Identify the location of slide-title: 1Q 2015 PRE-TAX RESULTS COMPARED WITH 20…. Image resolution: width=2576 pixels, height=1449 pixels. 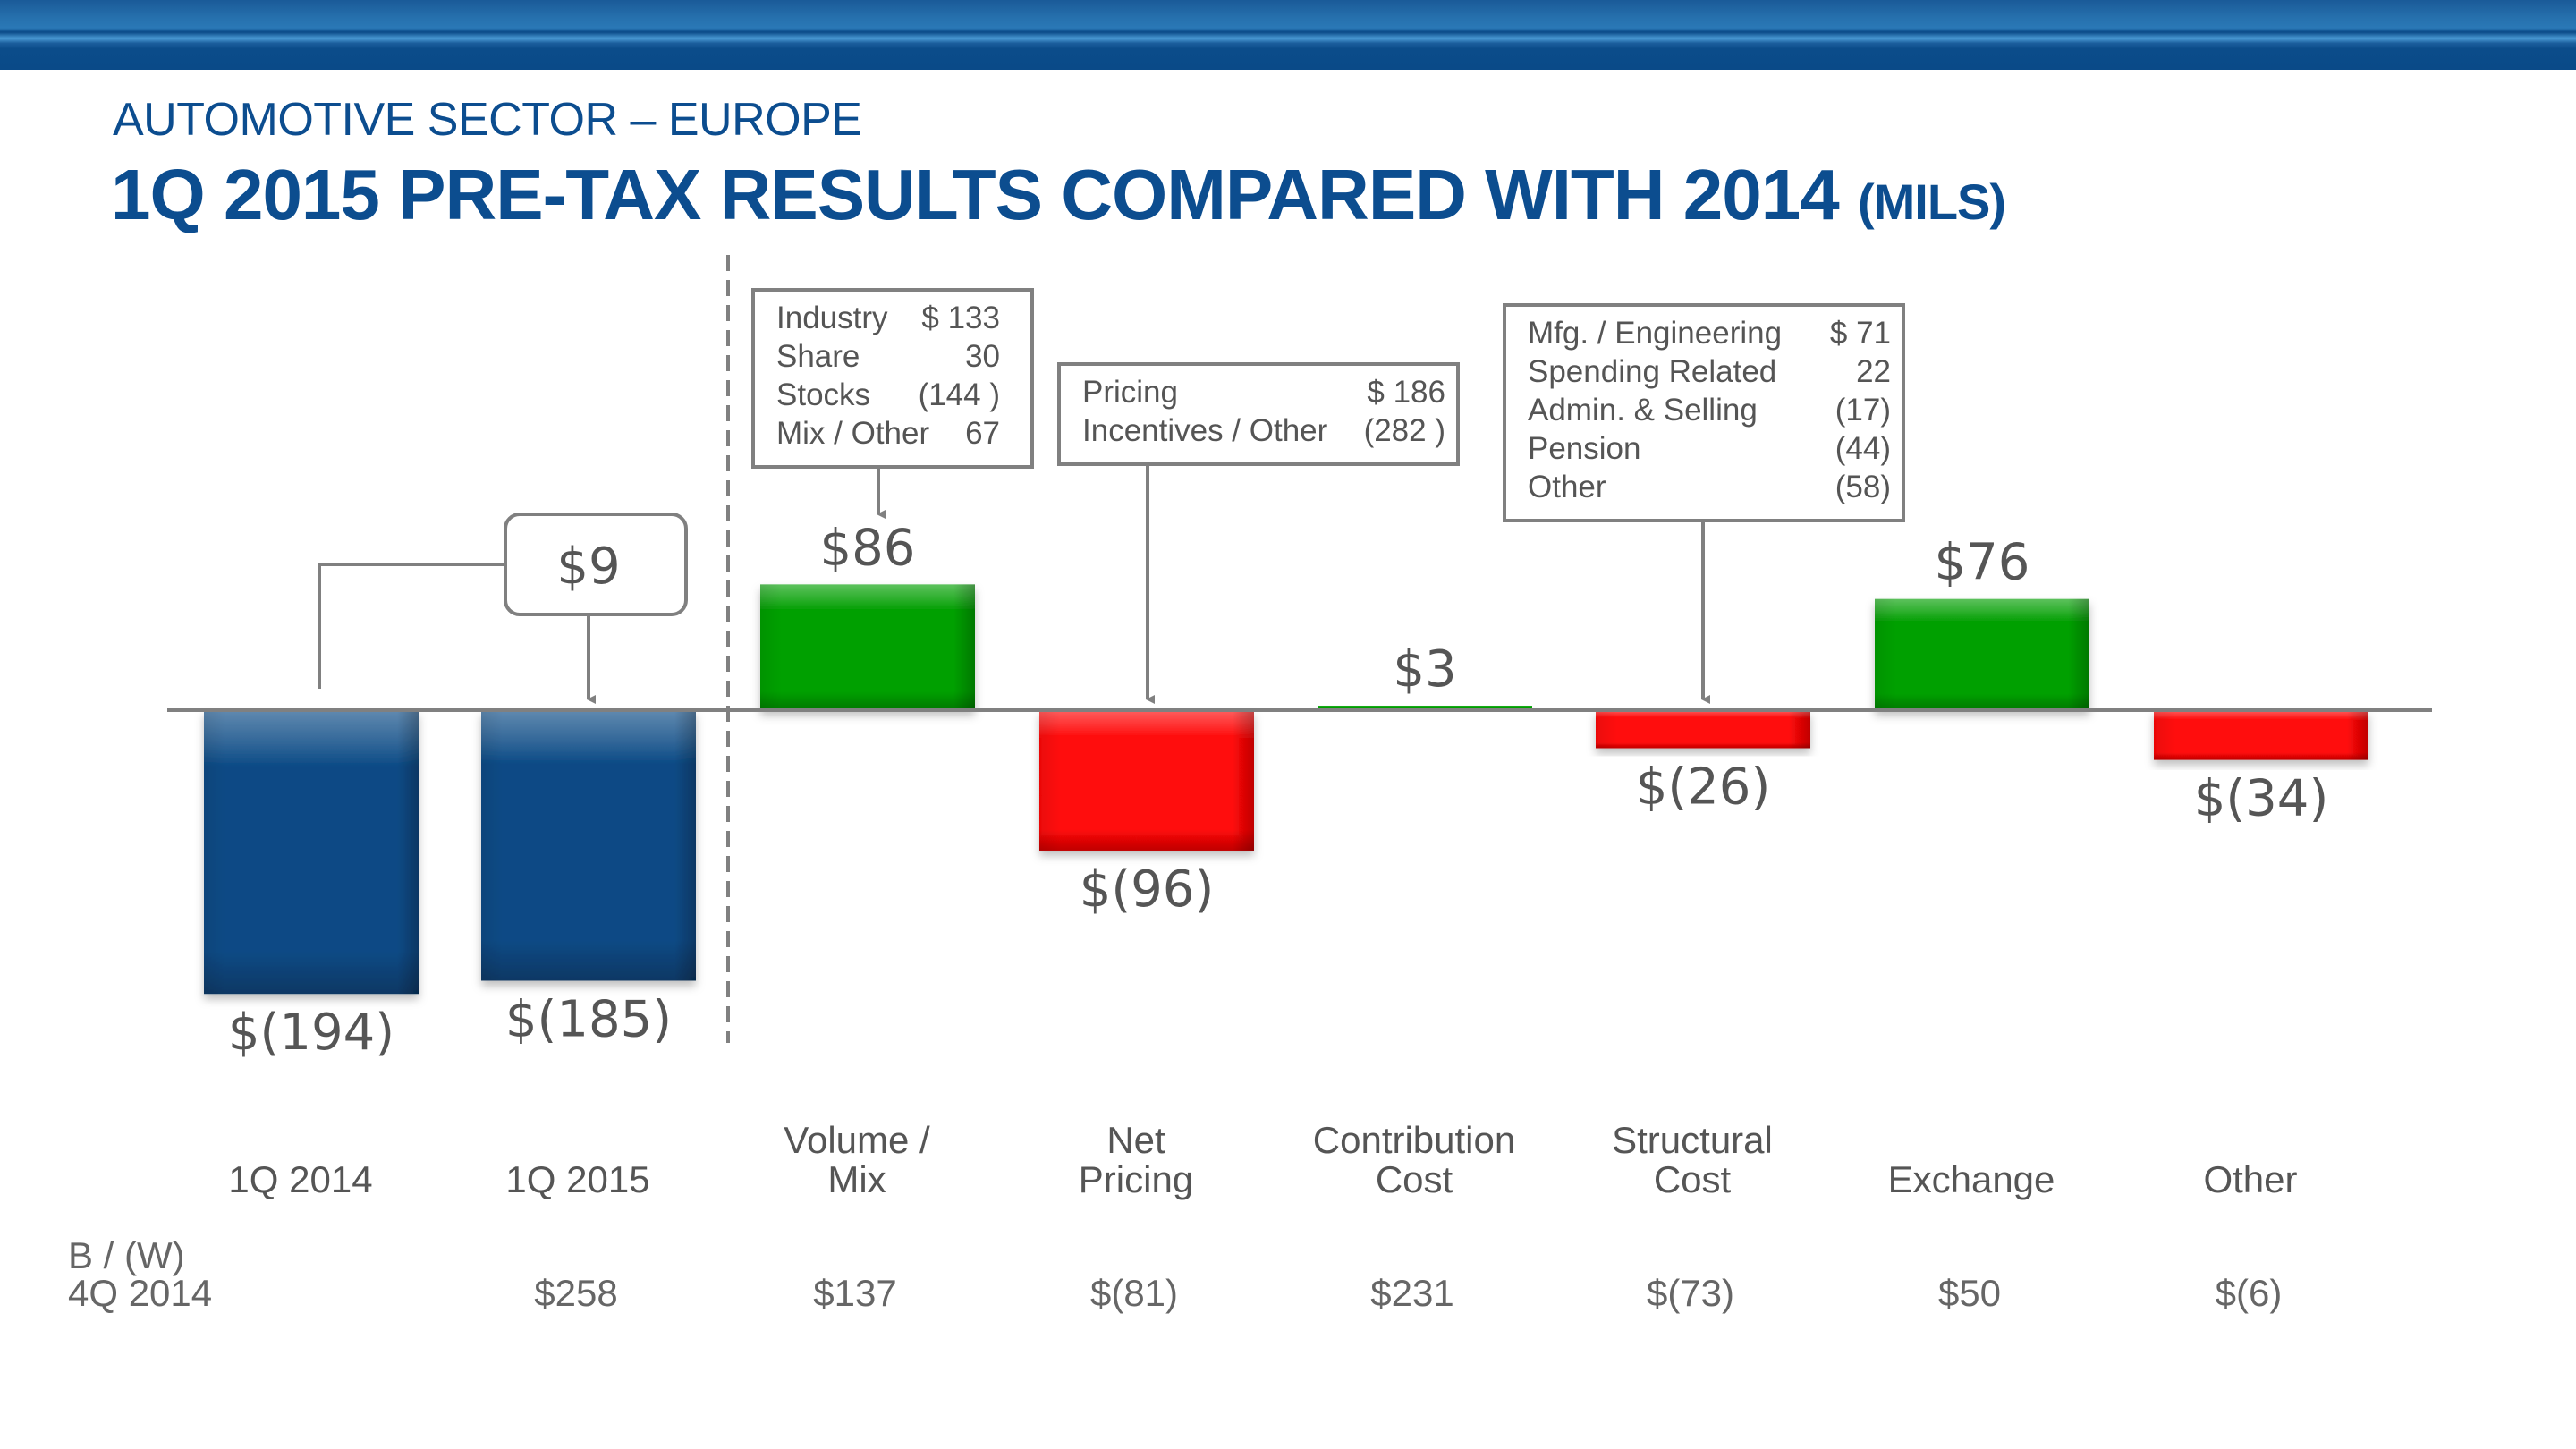
(1058, 195).